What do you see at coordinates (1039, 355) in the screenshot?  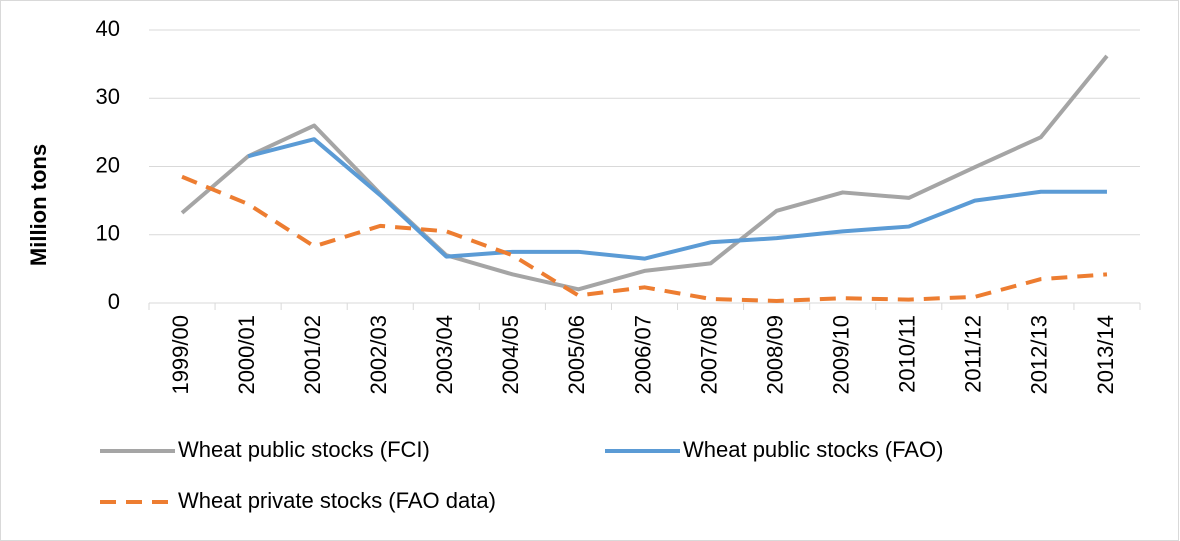 I see `x-tick-label: 2012/13` at bounding box center [1039, 355].